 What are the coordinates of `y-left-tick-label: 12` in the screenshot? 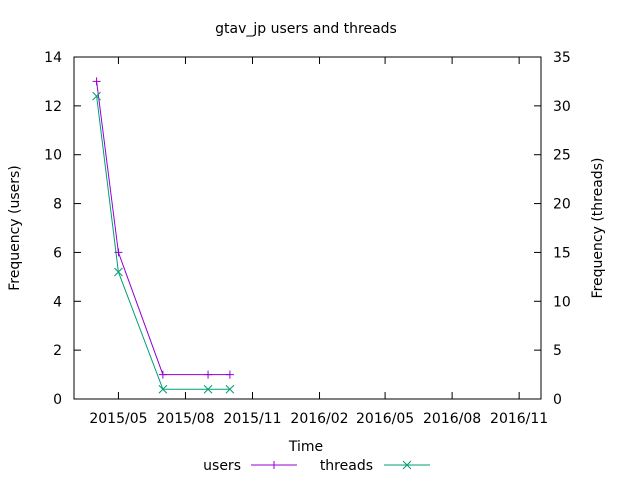 It's located at (53, 107).